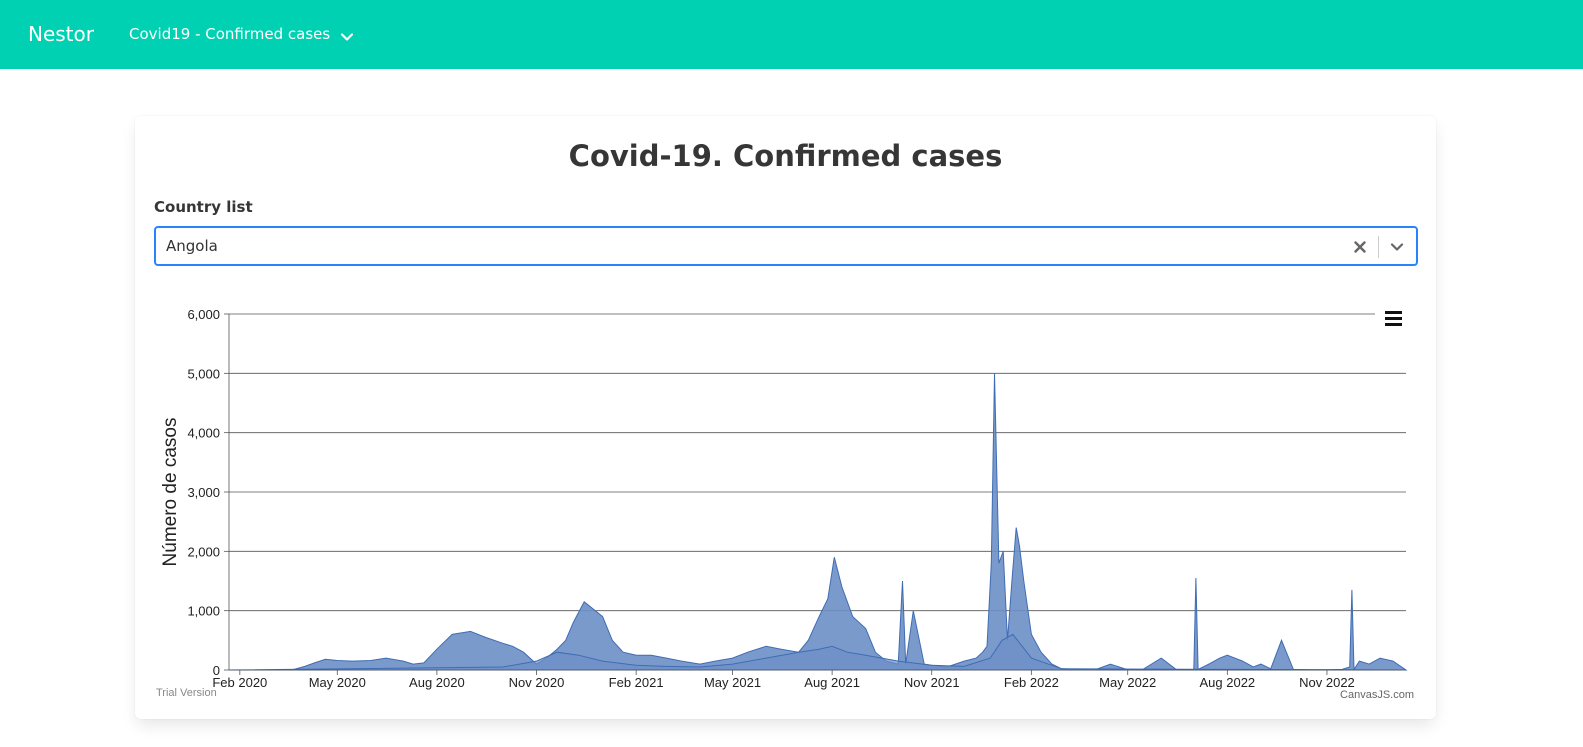 The height and width of the screenshot is (747, 1583). Describe the element at coordinates (732, 682) in the screenshot. I see `x-tick-label: May 2021` at that location.